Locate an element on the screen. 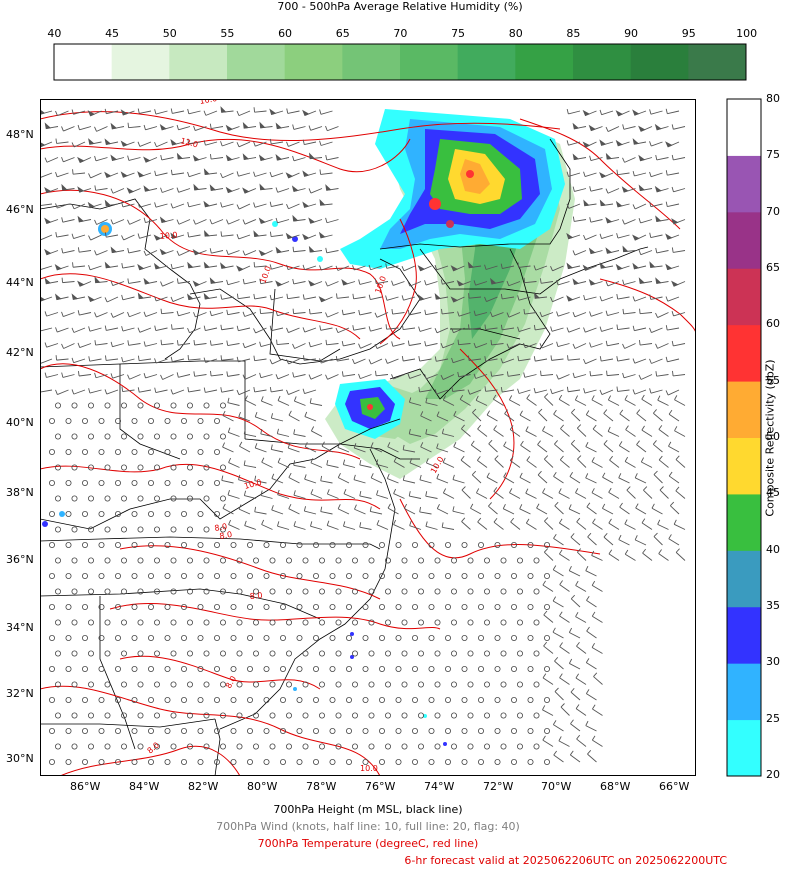 The width and height of the screenshot is (800, 875). reflectivity-tick-label: 45 is located at coordinates (773, 493).